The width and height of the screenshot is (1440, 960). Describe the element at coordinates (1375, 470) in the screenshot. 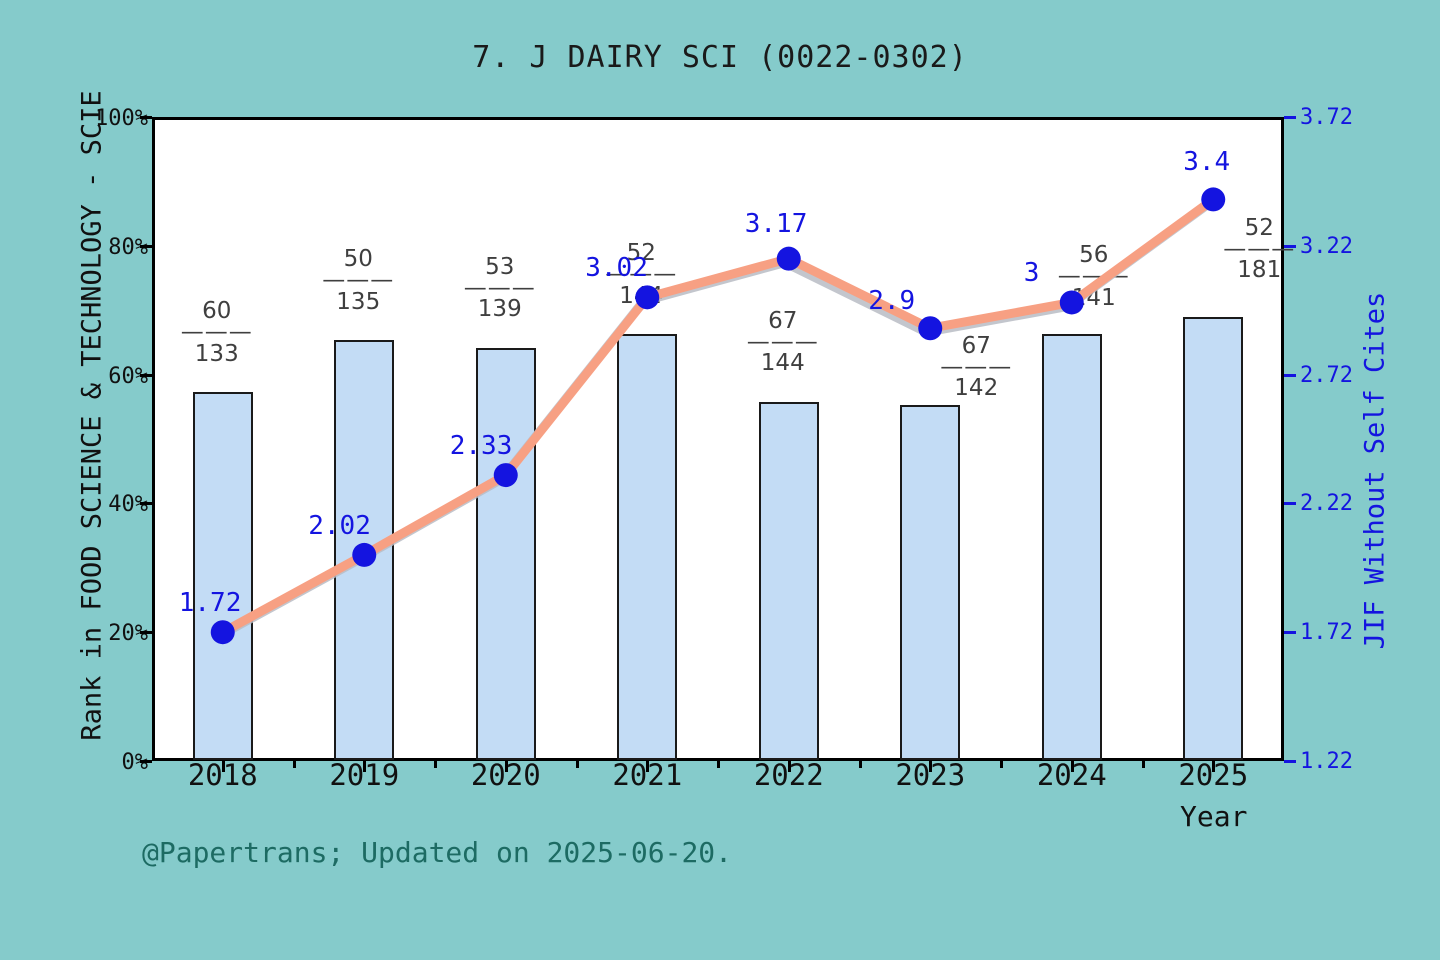

I see `right-axis-title: JIF Without Self Cites` at that location.